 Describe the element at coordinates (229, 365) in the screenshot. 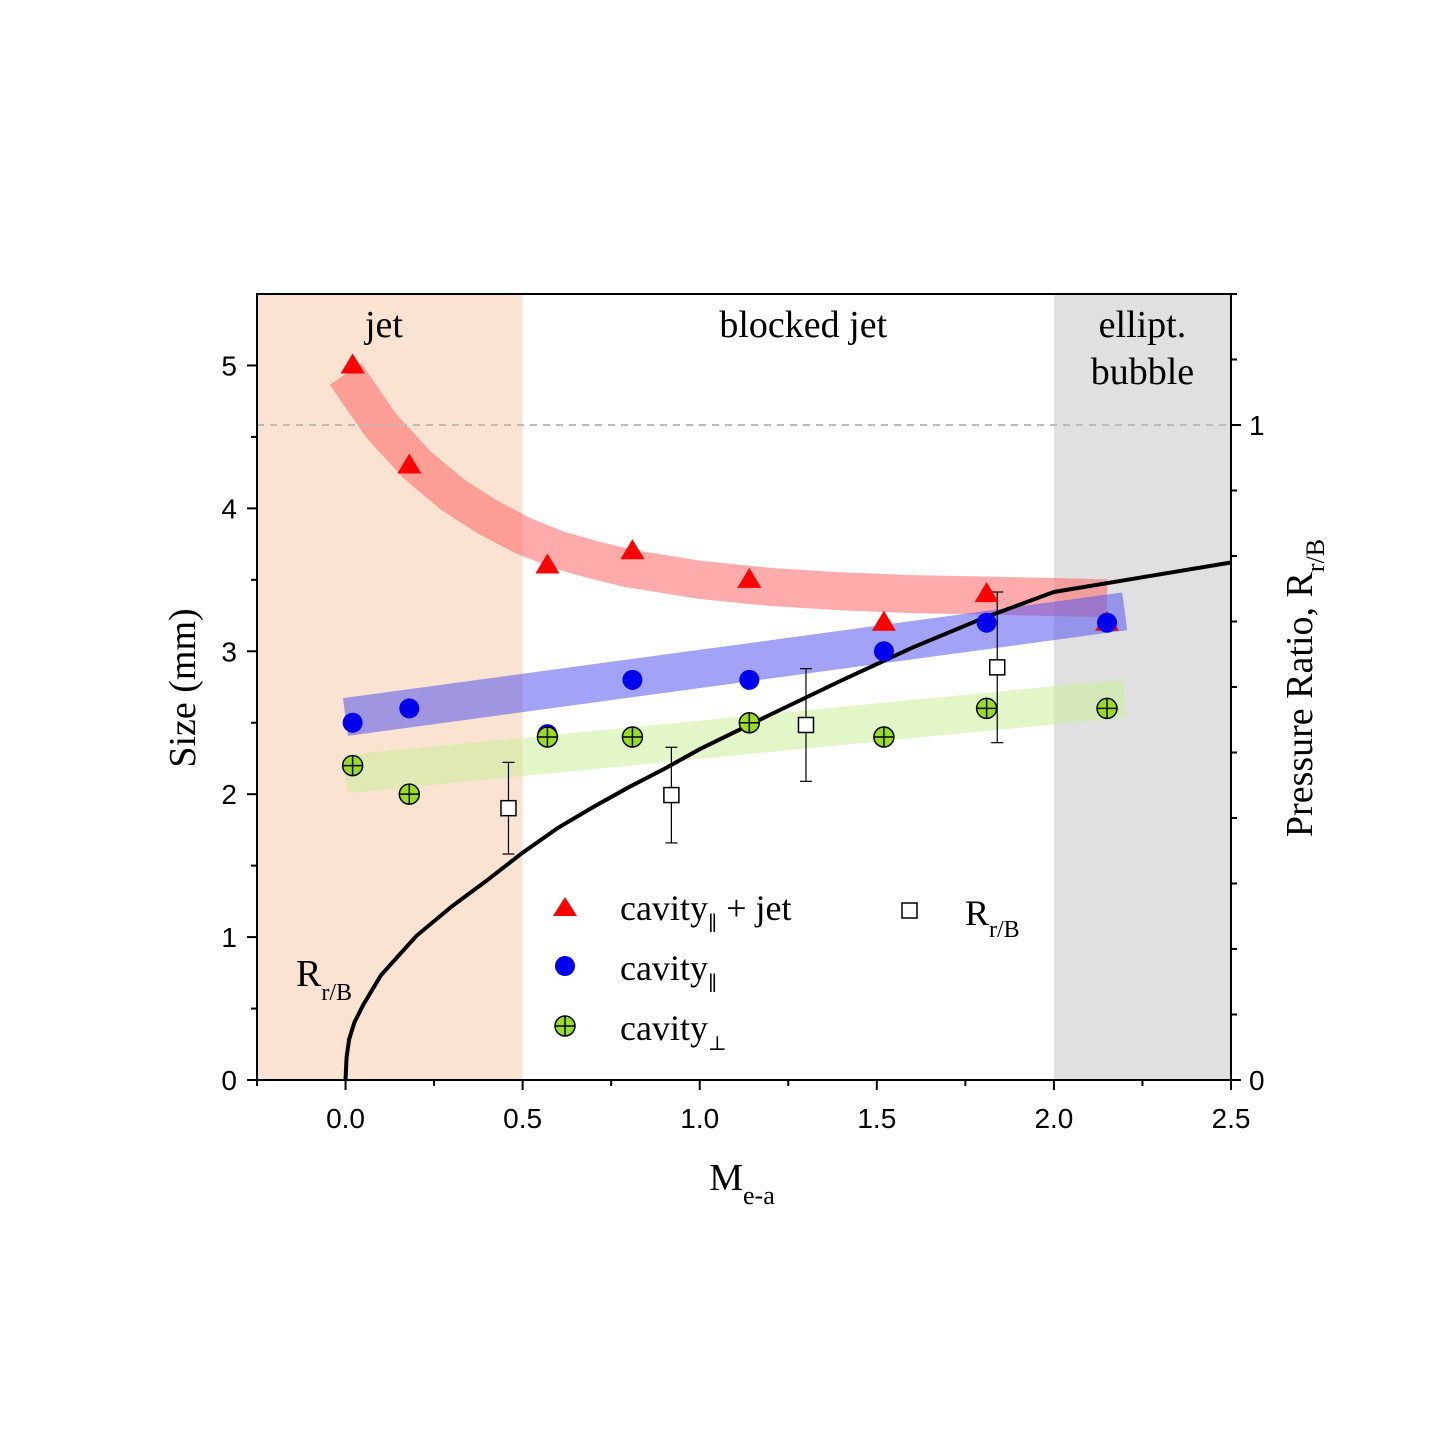

I see `y-tick-label: 5` at that location.